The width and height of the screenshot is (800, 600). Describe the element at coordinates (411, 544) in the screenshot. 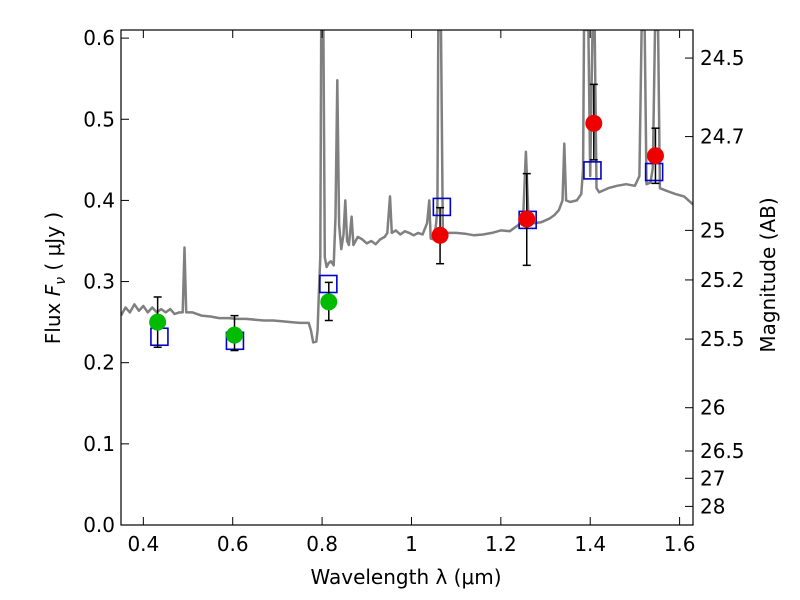

I see `x-tick-label: 1` at that location.